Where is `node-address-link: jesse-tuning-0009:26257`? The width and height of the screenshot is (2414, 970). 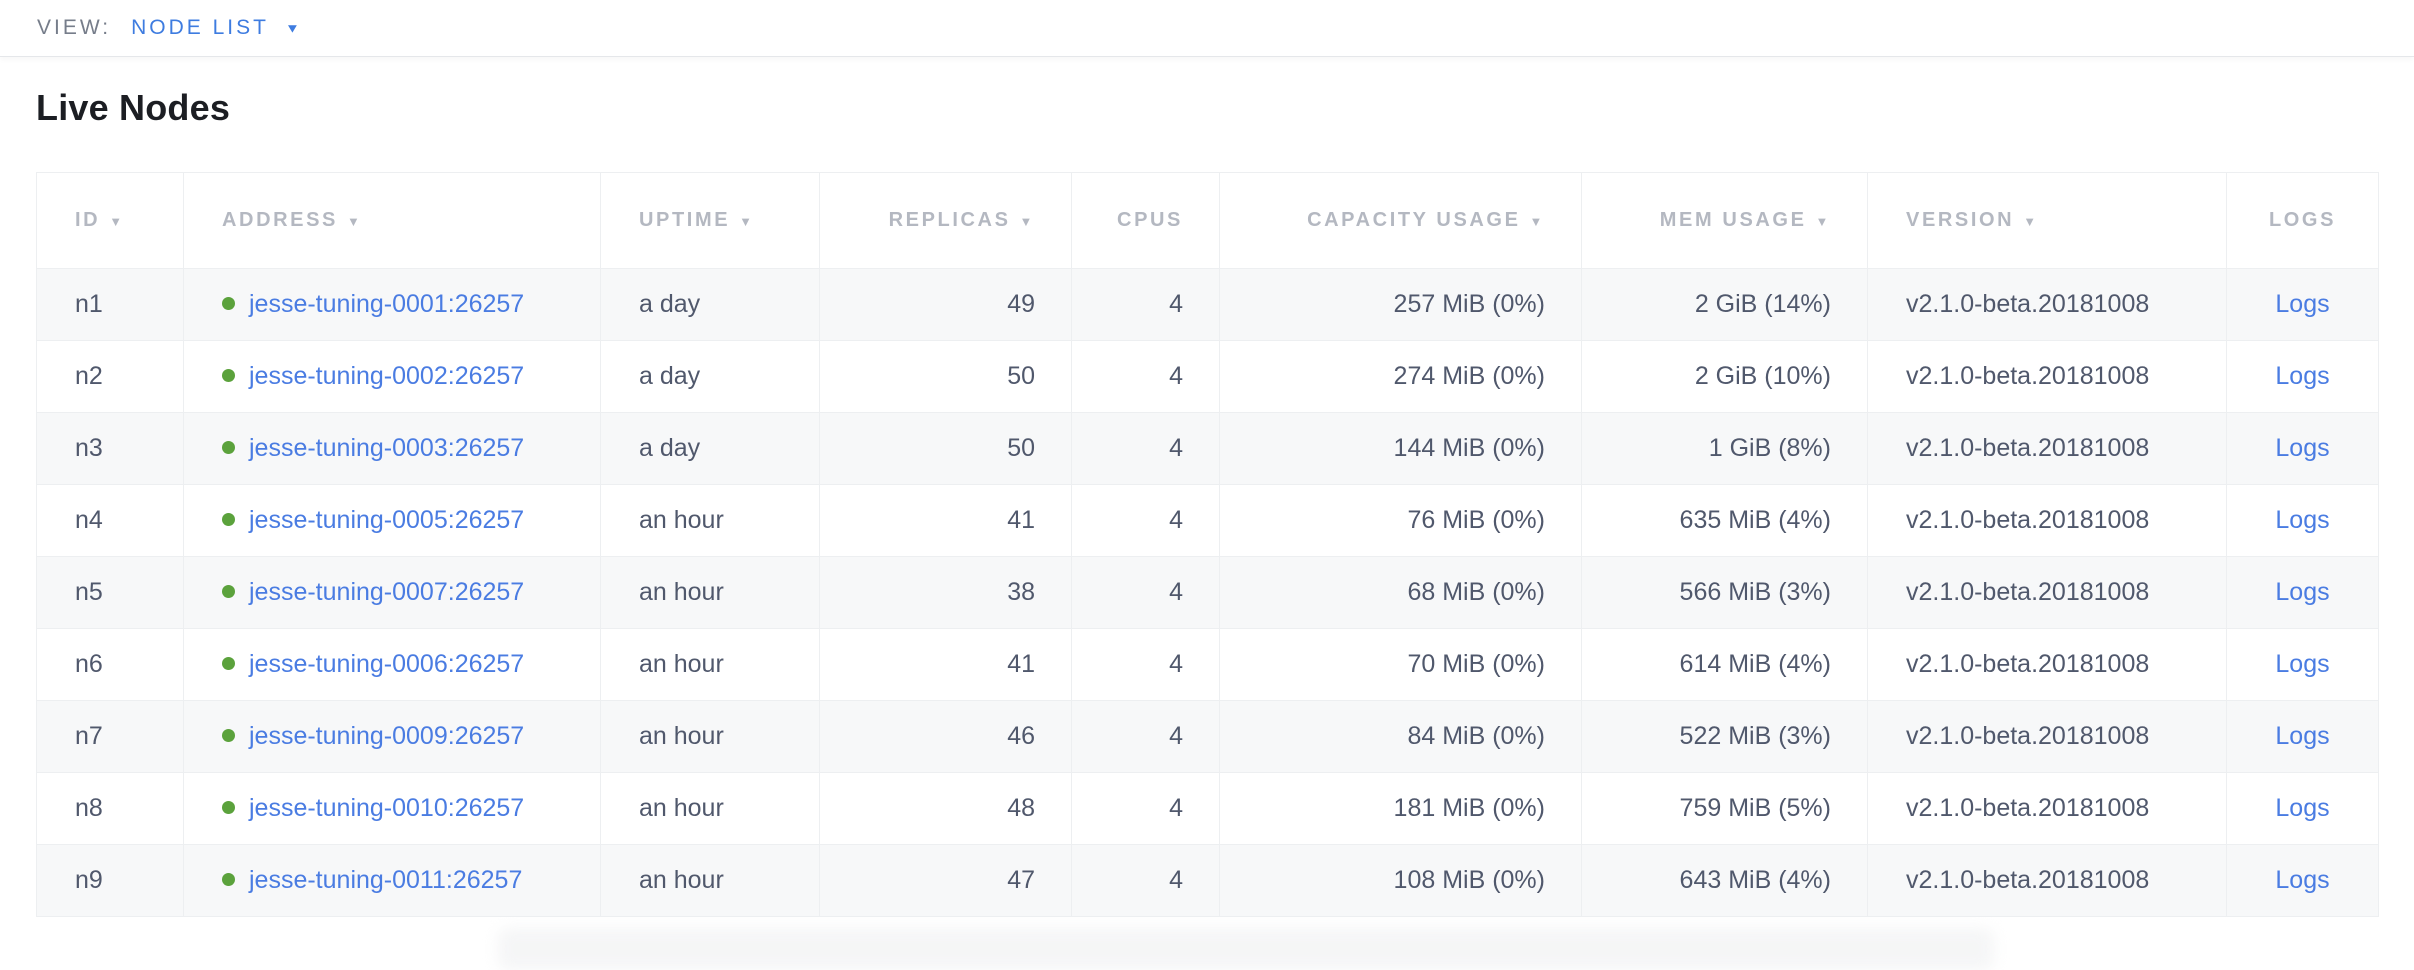
node-address-link: jesse-tuning-0009:26257 is located at coordinates (387, 736).